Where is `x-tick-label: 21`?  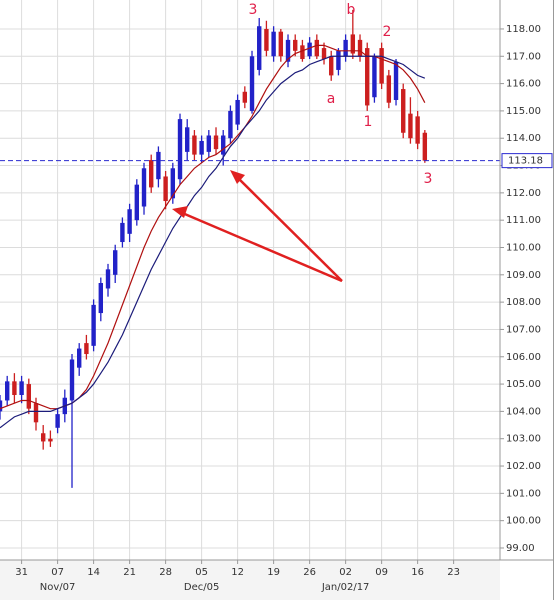
x-tick-label: 21 is located at coordinates (129, 572).